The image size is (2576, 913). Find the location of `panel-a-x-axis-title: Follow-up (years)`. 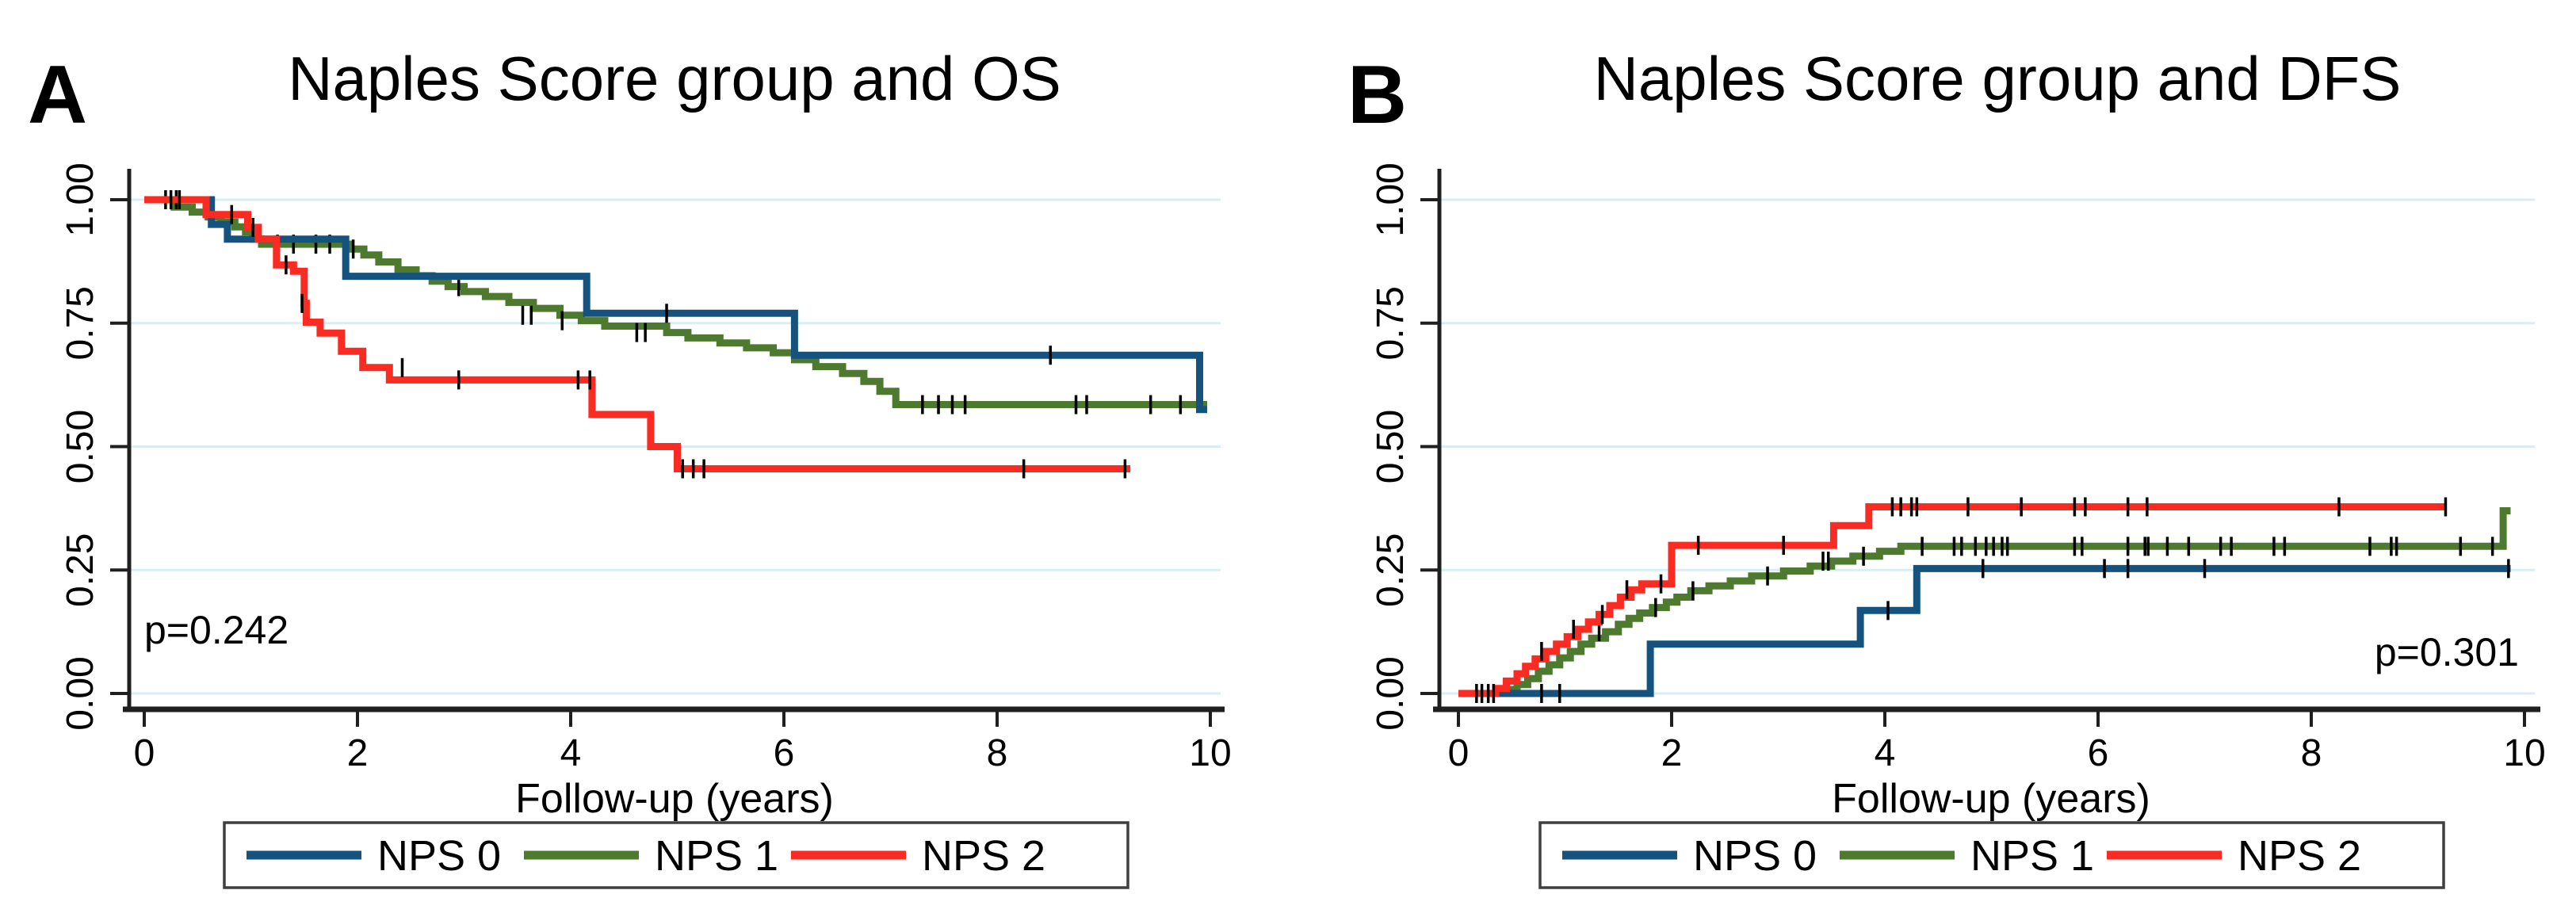

panel-a-x-axis-title: Follow-up (years) is located at coordinates (674, 799).